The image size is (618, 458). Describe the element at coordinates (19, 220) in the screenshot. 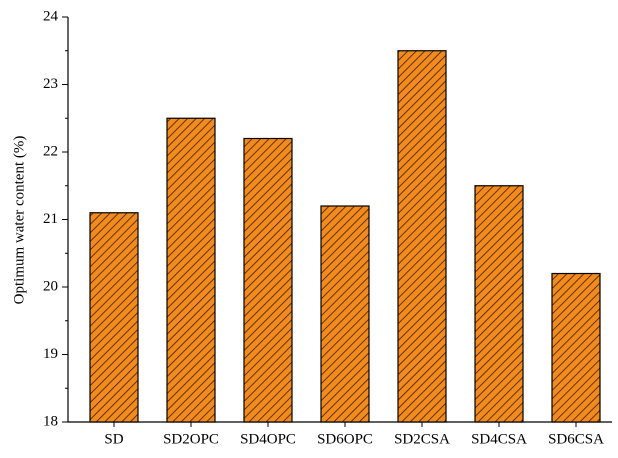

I see `y-axis-label: Optimum water content (%)` at that location.